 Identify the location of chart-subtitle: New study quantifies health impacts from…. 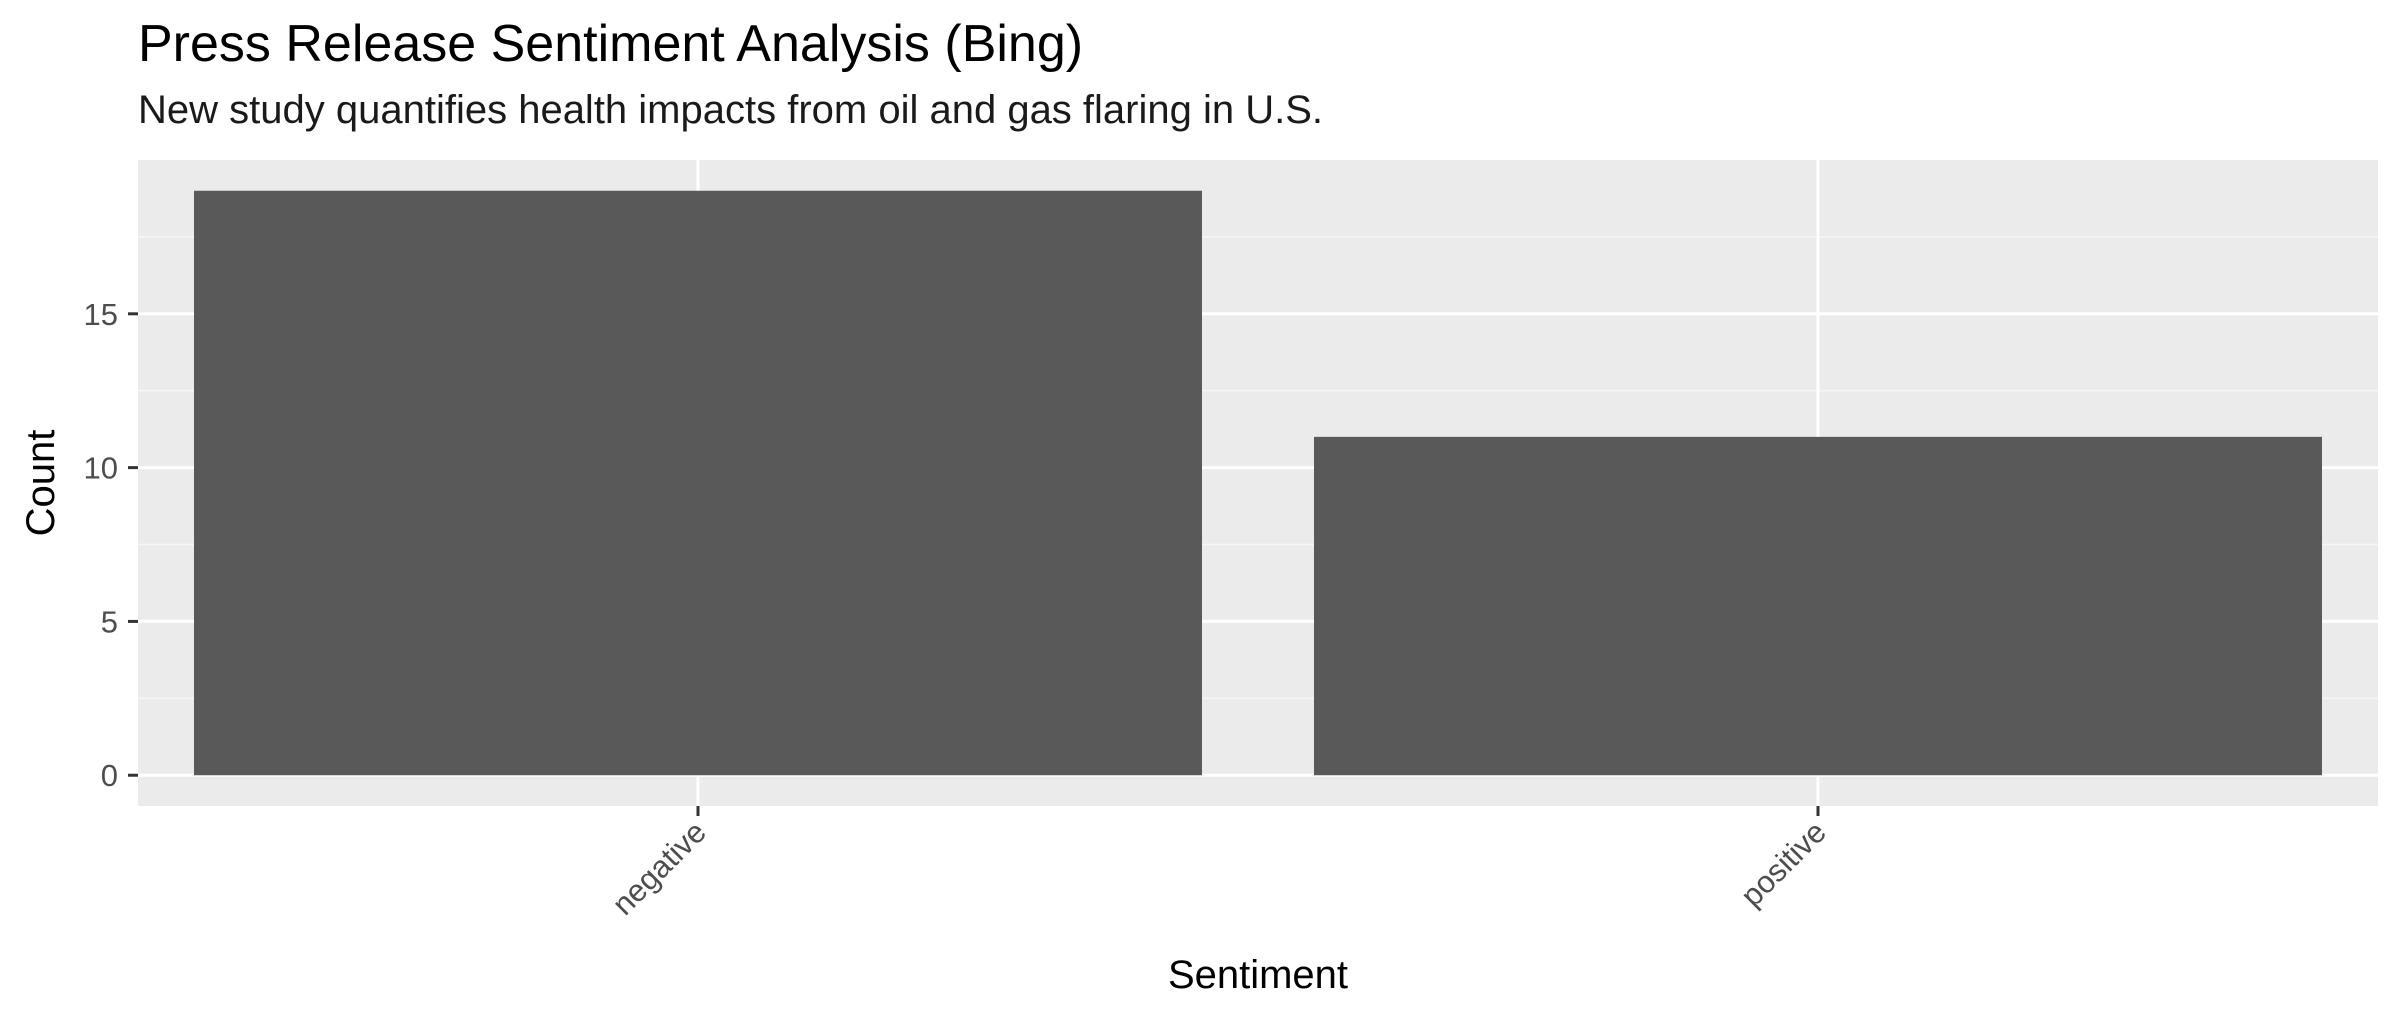
(731, 110).